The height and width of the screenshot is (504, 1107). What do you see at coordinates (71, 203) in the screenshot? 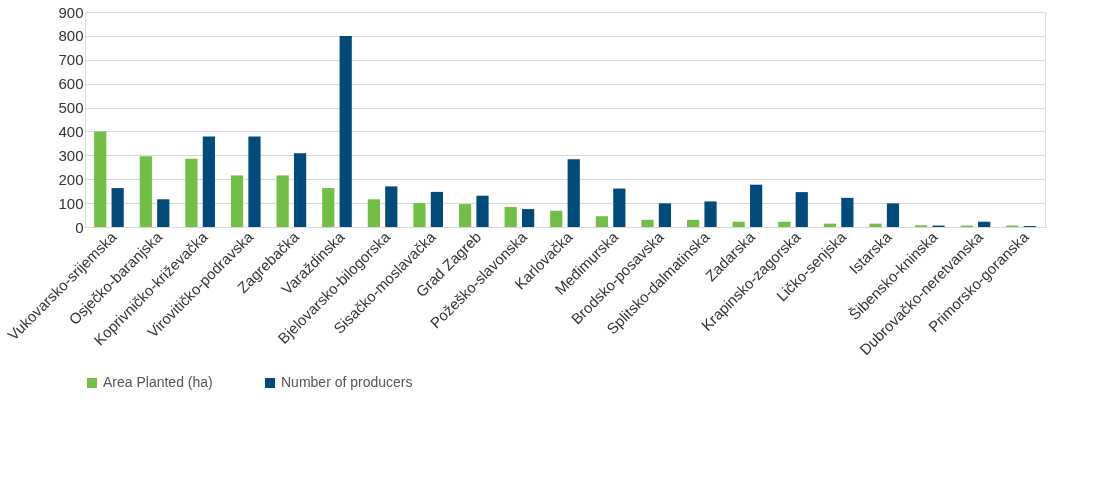
I see `y-tick-label: 100` at bounding box center [71, 203].